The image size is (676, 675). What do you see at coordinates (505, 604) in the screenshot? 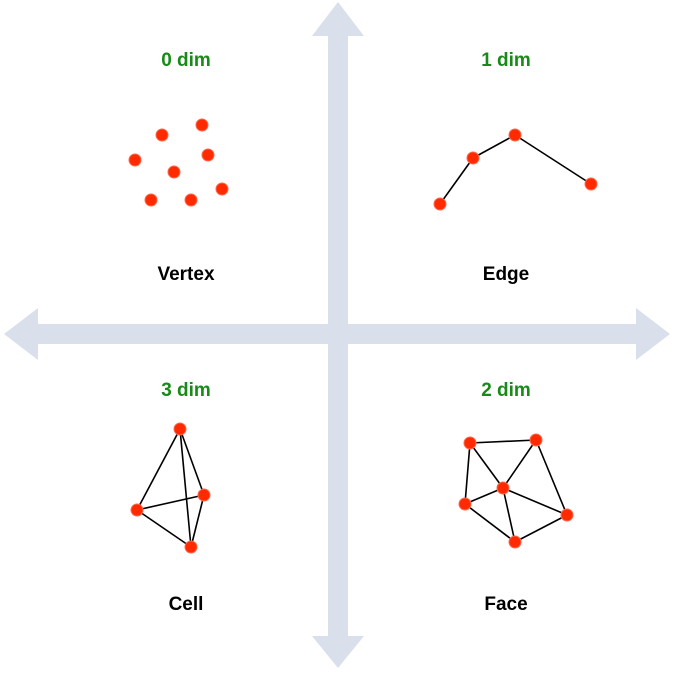
I see `name-label-face: Face` at bounding box center [505, 604].